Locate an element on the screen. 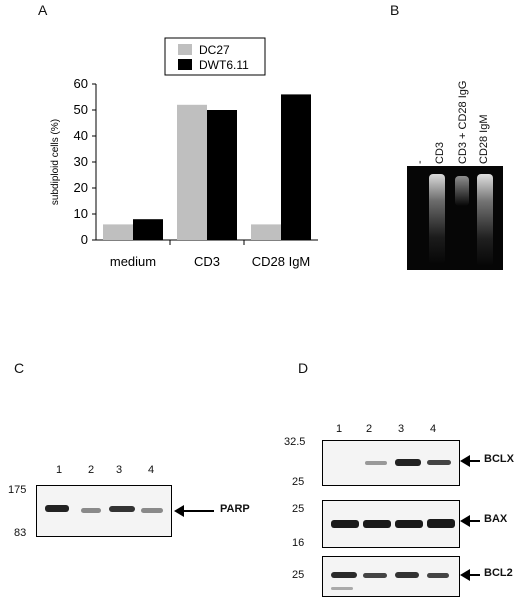 The height and width of the screenshot is (597, 520). x-category-label: medium is located at coordinates (133, 261).